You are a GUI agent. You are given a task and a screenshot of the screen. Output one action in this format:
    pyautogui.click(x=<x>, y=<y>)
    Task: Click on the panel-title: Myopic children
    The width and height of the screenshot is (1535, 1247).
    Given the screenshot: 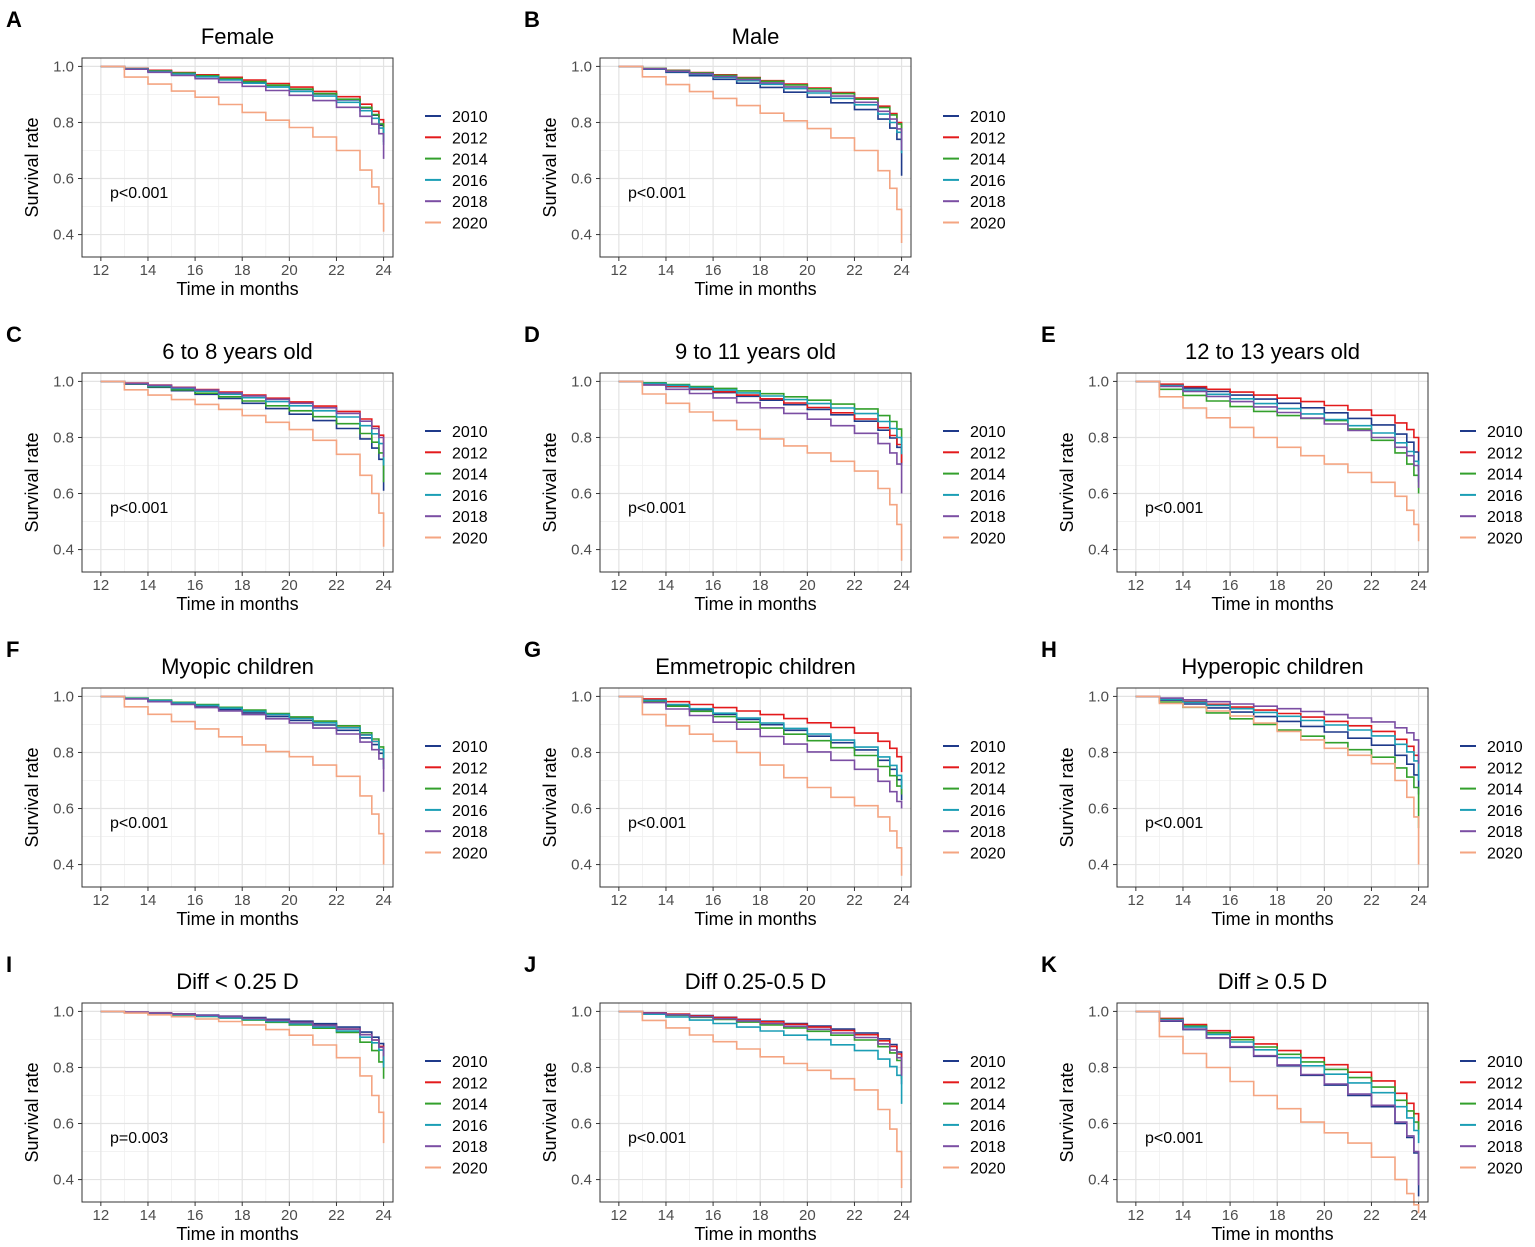 What is the action you would take?
    pyautogui.click(x=237, y=666)
    